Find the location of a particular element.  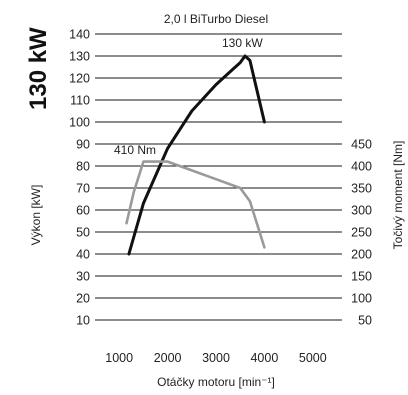

y-axis-label-left: Výkon [kW] is located at coordinates (36, 215).